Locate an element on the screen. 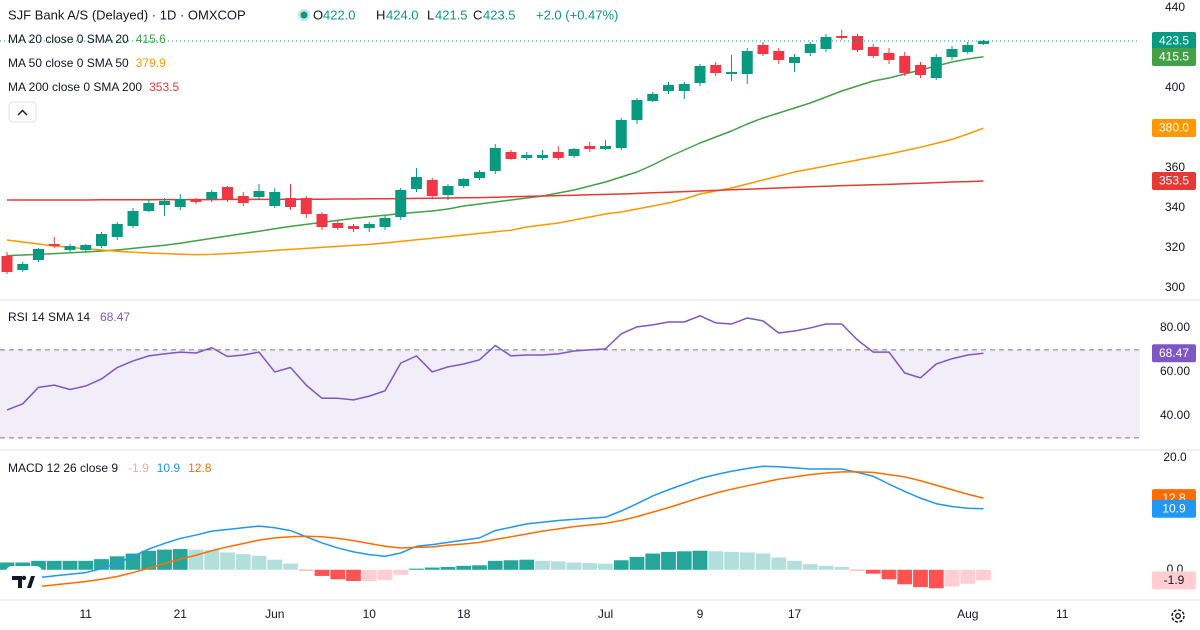 The image size is (1200, 630). legend-label: MA 50 close 0 SMA 50 is located at coordinates (68, 63).